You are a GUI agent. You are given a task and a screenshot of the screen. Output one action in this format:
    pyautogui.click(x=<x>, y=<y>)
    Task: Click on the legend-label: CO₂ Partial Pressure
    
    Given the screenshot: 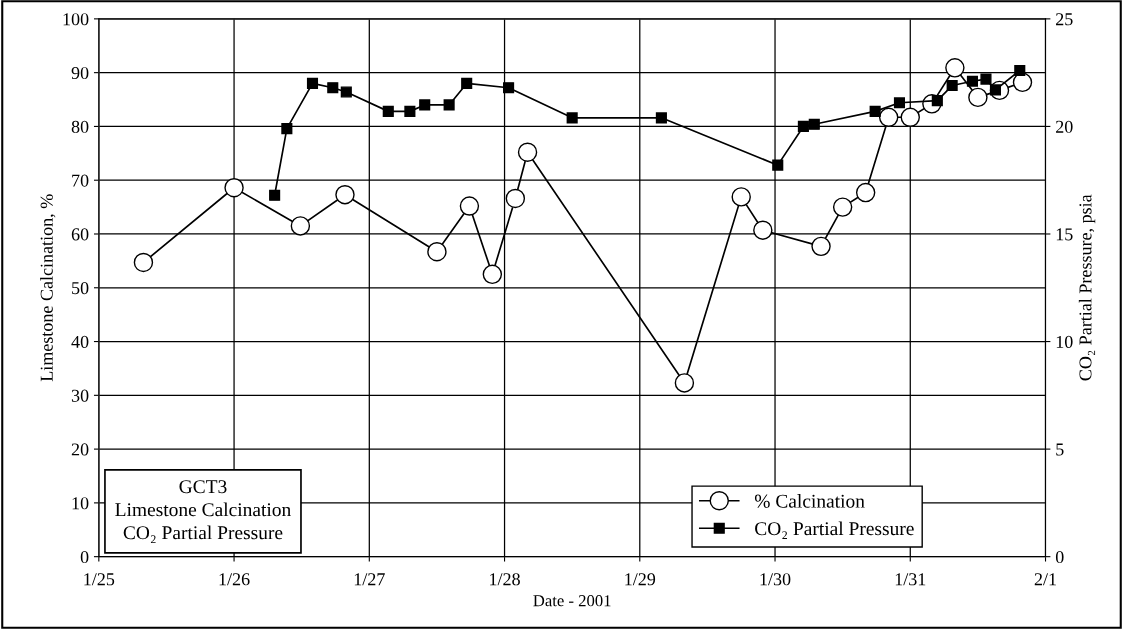 What is the action you would take?
    pyautogui.click(x=834, y=530)
    